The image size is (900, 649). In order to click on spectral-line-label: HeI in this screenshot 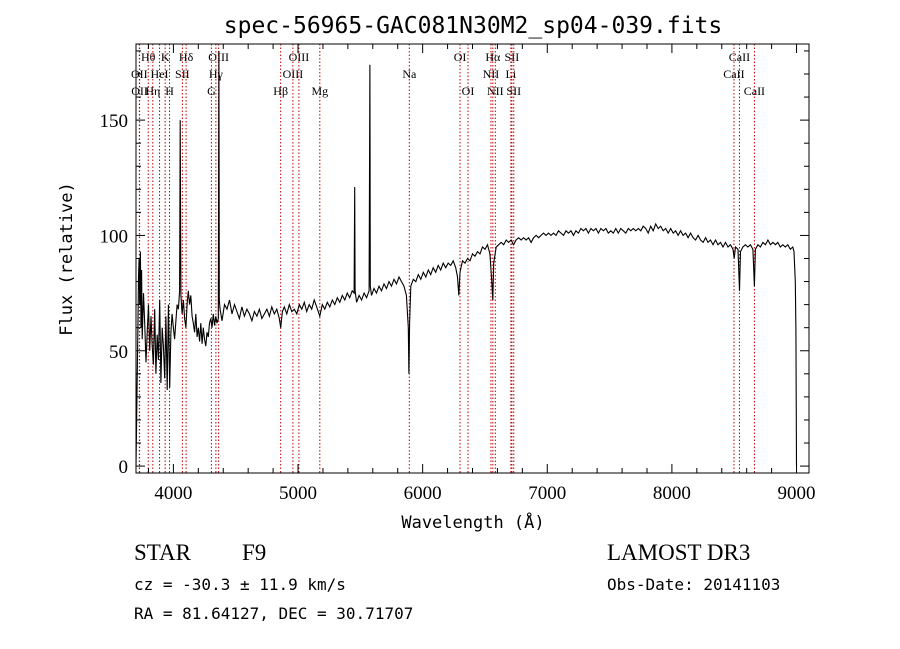, I will do `click(160, 74)`.